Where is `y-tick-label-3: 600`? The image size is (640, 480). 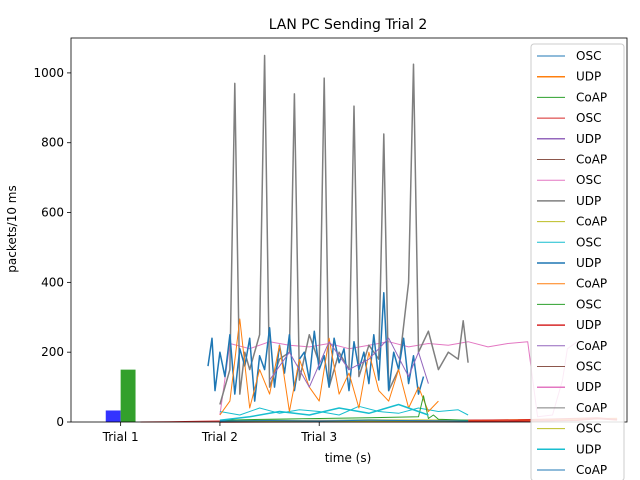 y-tick-label-3: 600 is located at coordinates (52, 213).